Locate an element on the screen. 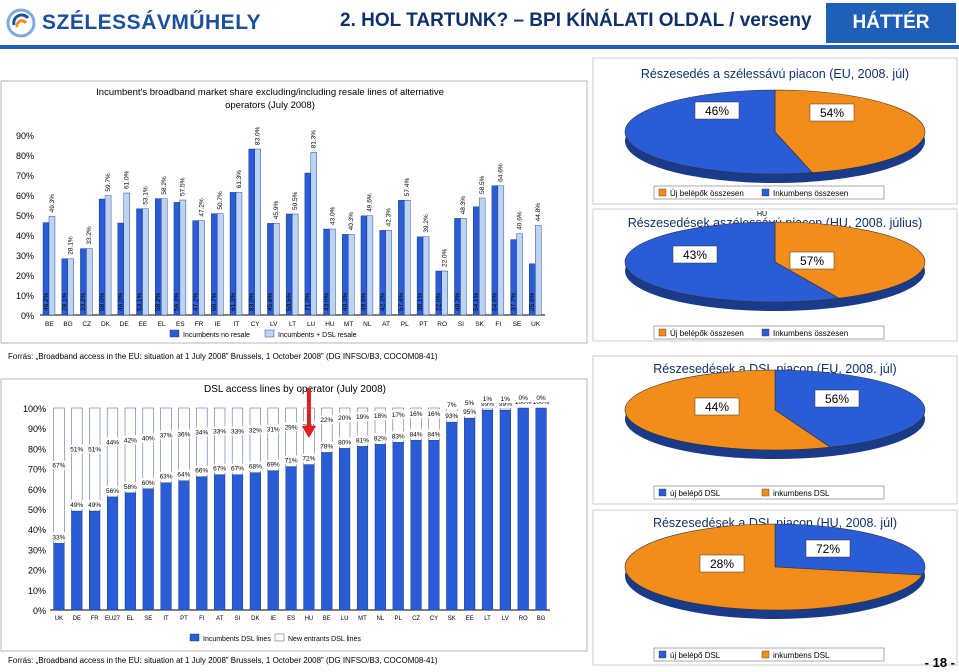  pie-value-label: 44% is located at coordinates (717, 407).